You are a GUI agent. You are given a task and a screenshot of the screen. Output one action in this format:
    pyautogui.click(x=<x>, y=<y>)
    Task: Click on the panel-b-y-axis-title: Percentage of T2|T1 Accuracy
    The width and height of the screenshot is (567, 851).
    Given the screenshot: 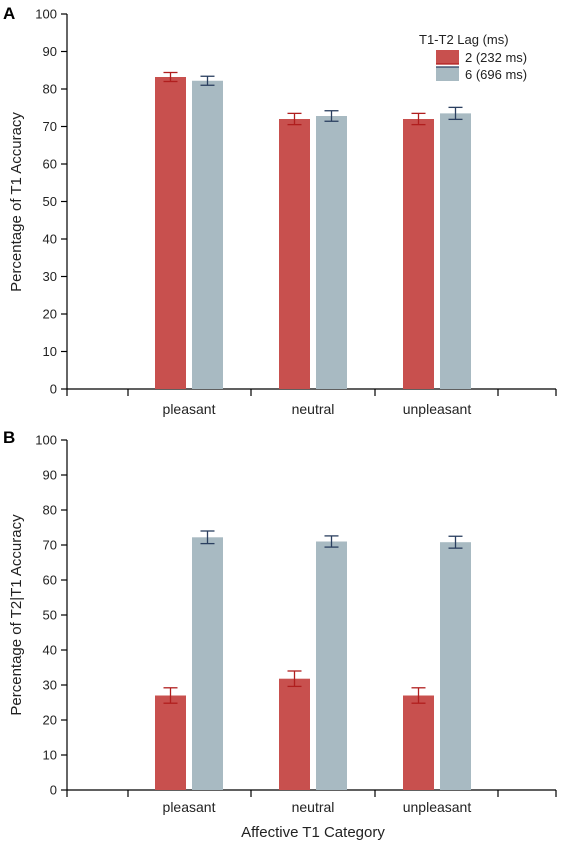 What is the action you would take?
    pyautogui.click(x=16, y=615)
    